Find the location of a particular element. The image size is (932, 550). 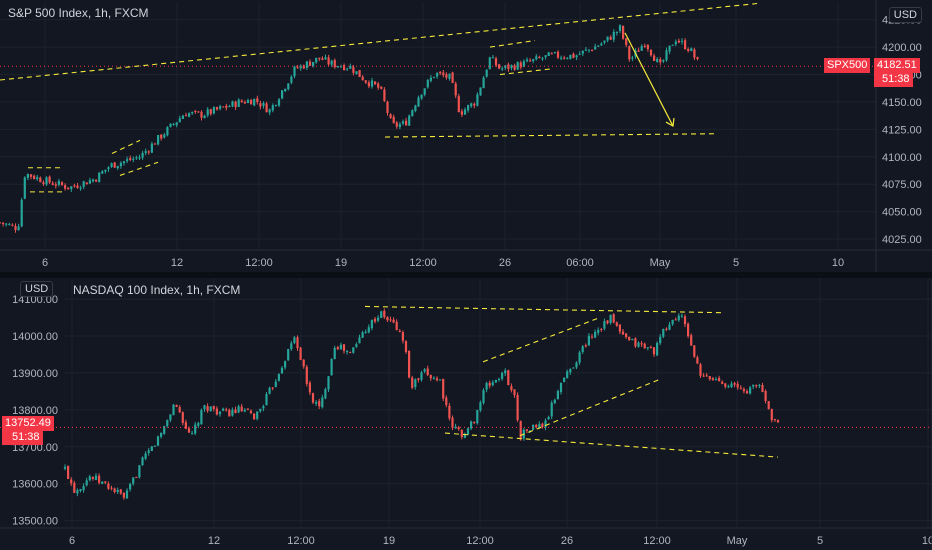

y-tick-label: 4050.00 is located at coordinates (902, 213).